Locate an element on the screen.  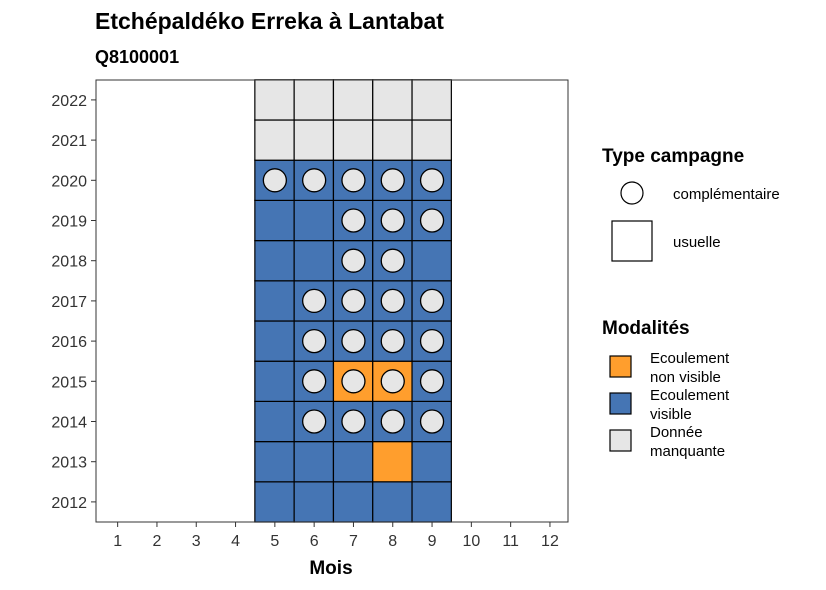
complementary-markers is located at coordinates (353, 301).